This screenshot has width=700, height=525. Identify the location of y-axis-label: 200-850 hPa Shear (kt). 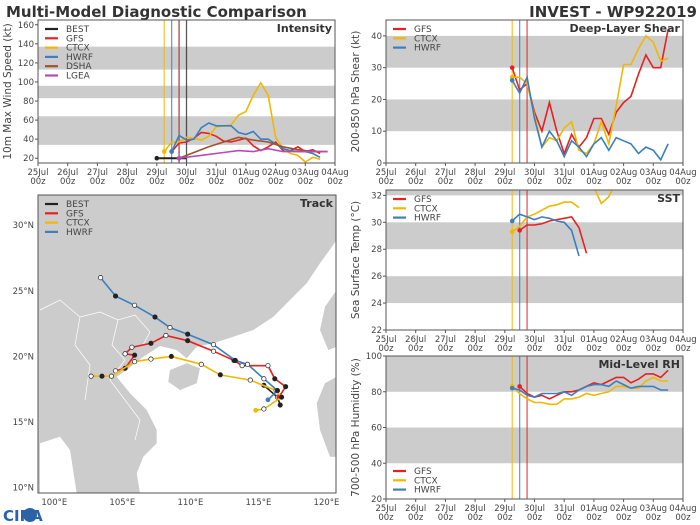
(356, 92).